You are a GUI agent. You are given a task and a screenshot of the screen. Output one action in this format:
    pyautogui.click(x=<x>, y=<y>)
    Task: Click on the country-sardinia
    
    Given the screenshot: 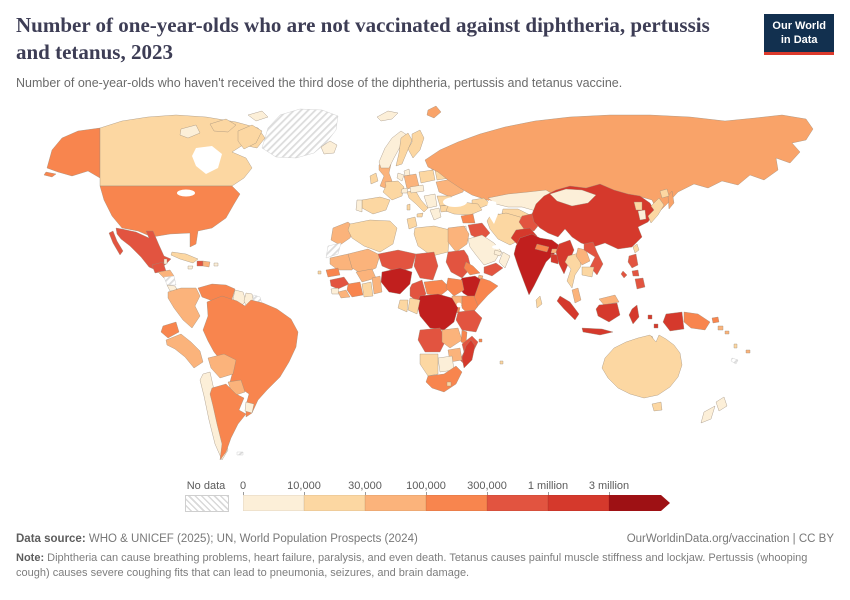 What is the action you would take?
    pyautogui.click(x=408, y=207)
    